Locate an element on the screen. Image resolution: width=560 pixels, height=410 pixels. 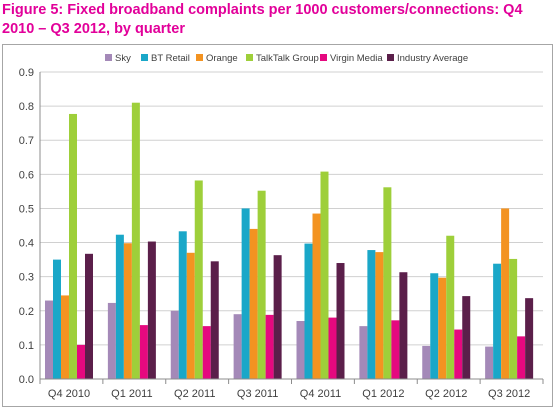
legend-label: Industry Average is located at coordinates (432, 58).